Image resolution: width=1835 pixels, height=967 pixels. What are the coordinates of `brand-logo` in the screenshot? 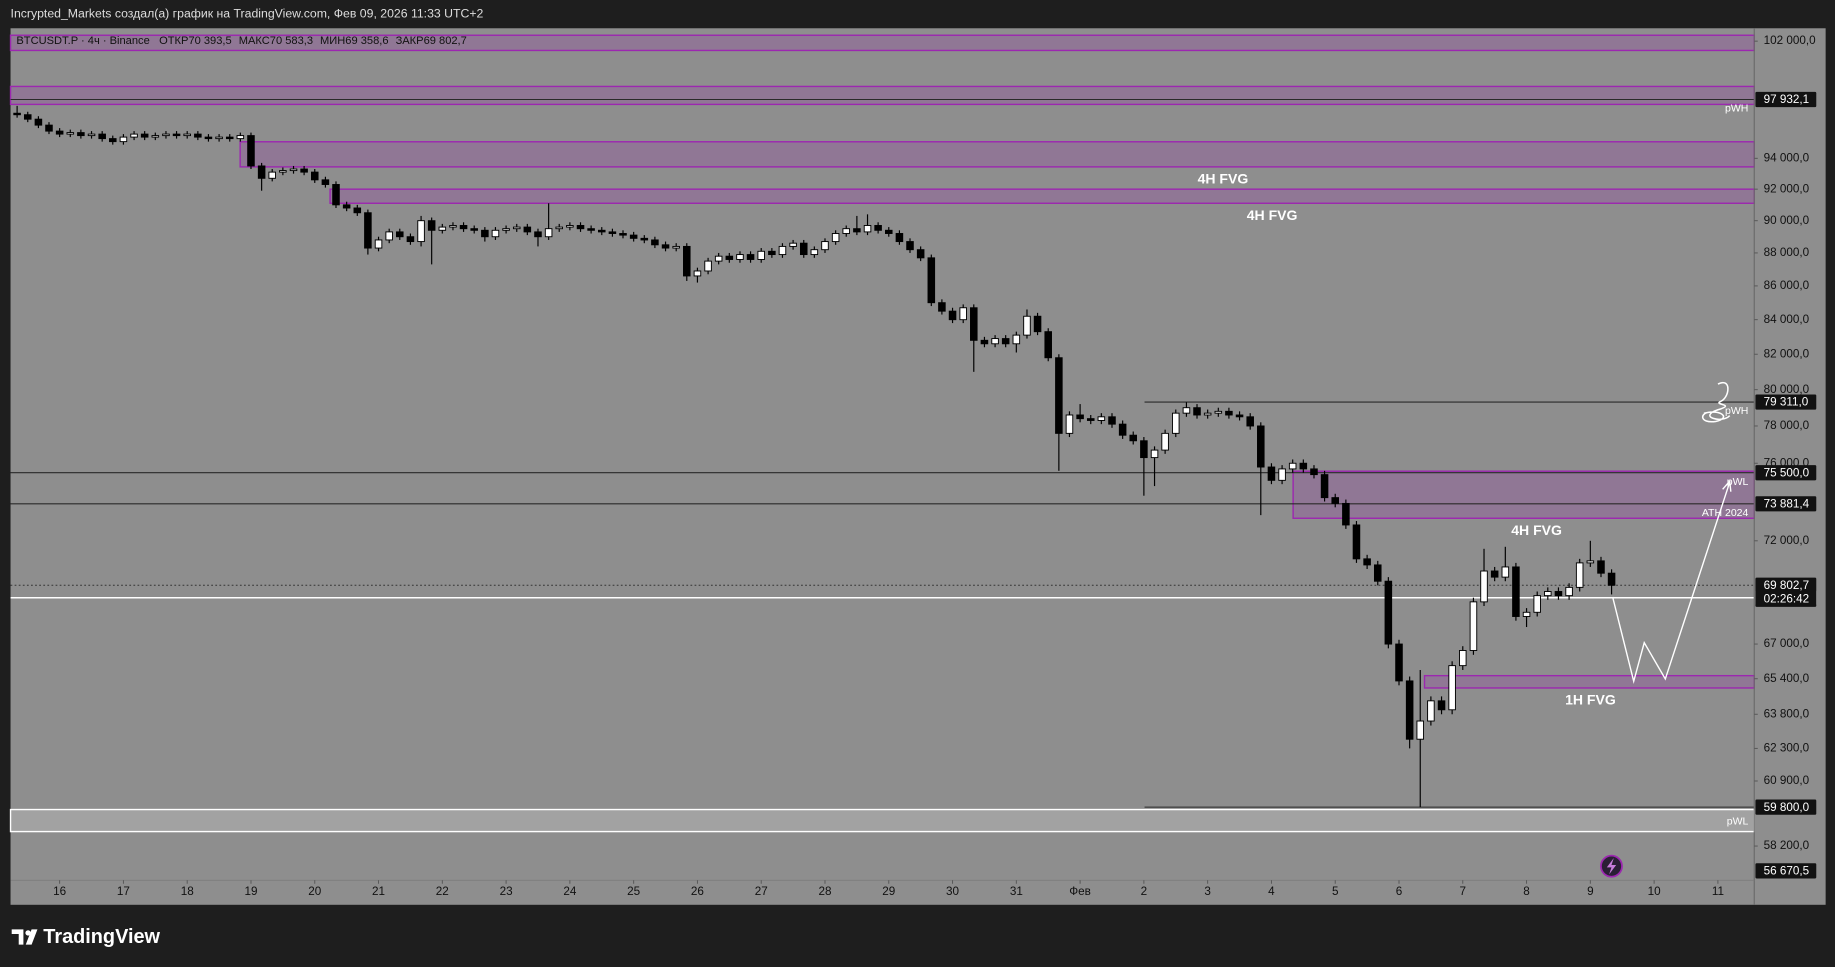 It's located at (24, 937).